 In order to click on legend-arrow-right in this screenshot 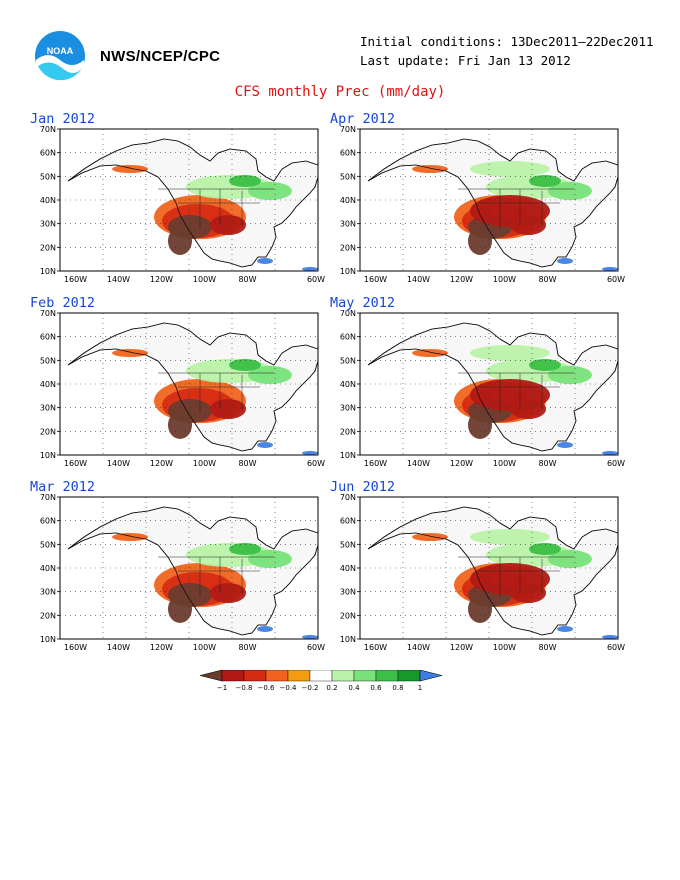, I will do `click(431, 676)`.